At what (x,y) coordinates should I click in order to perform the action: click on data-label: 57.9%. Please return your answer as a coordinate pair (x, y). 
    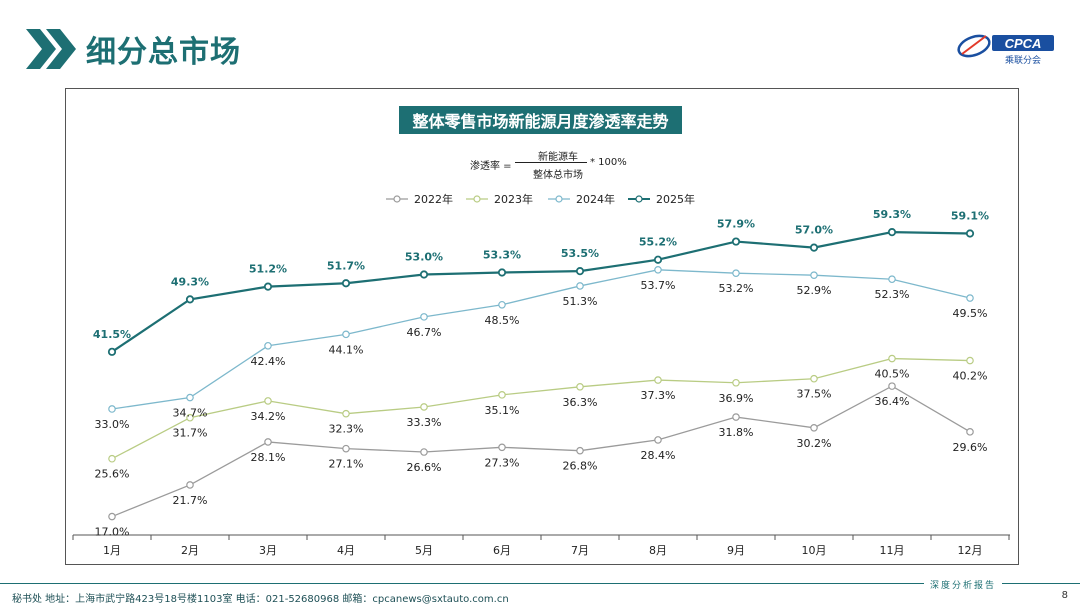
    Looking at the image, I should click on (736, 224).